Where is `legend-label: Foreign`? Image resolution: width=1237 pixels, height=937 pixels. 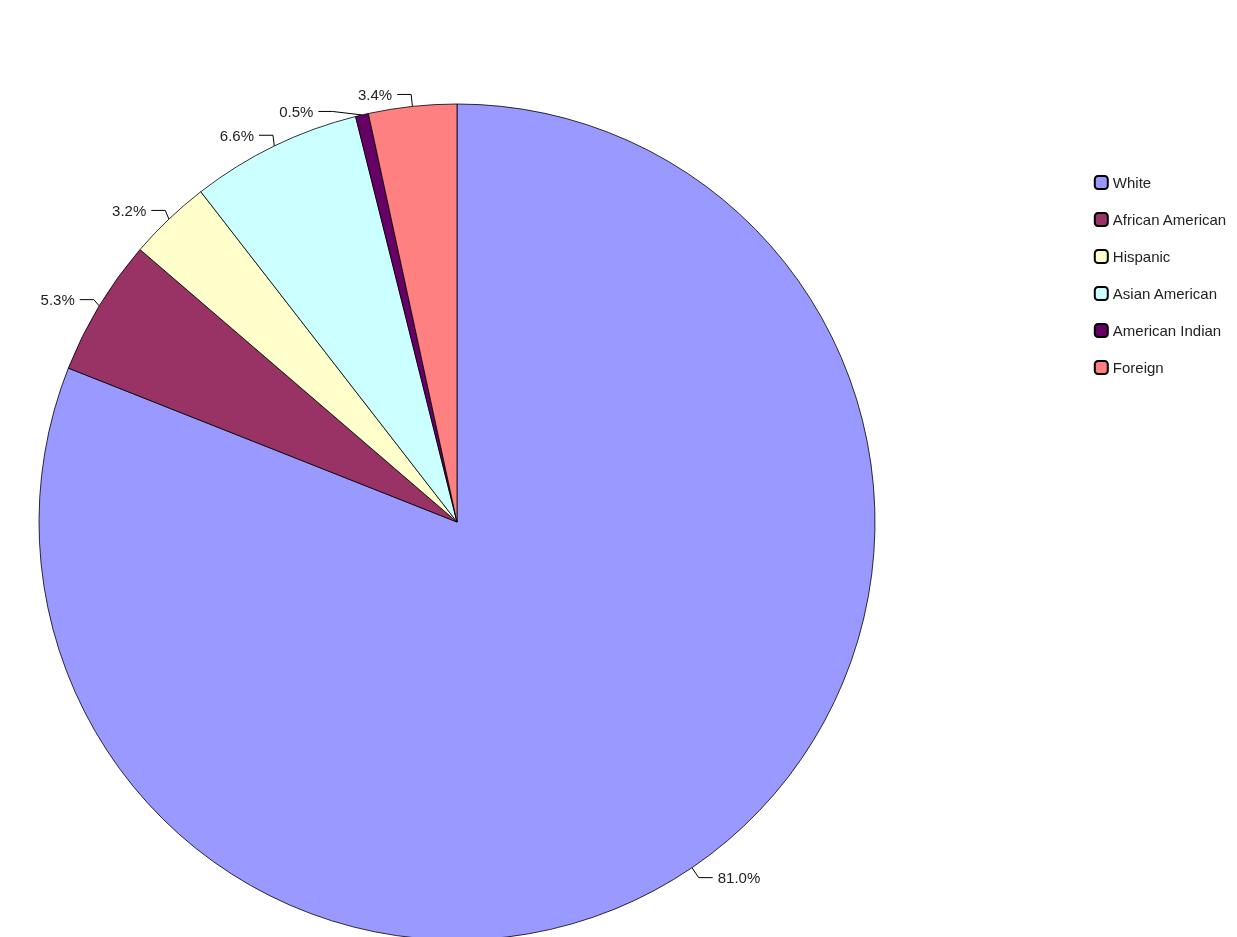
legend-label: Foreign is located at coordinates (1138, 367).